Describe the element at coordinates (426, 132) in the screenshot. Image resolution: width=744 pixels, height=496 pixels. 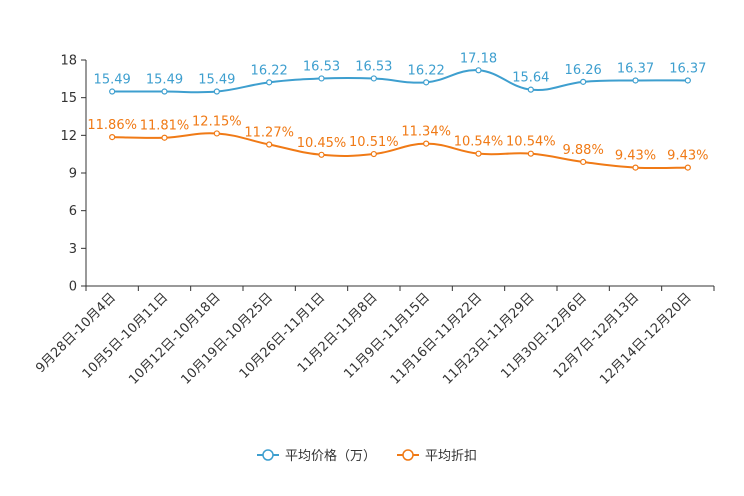
I see `data-label: 11.34%` at that location.